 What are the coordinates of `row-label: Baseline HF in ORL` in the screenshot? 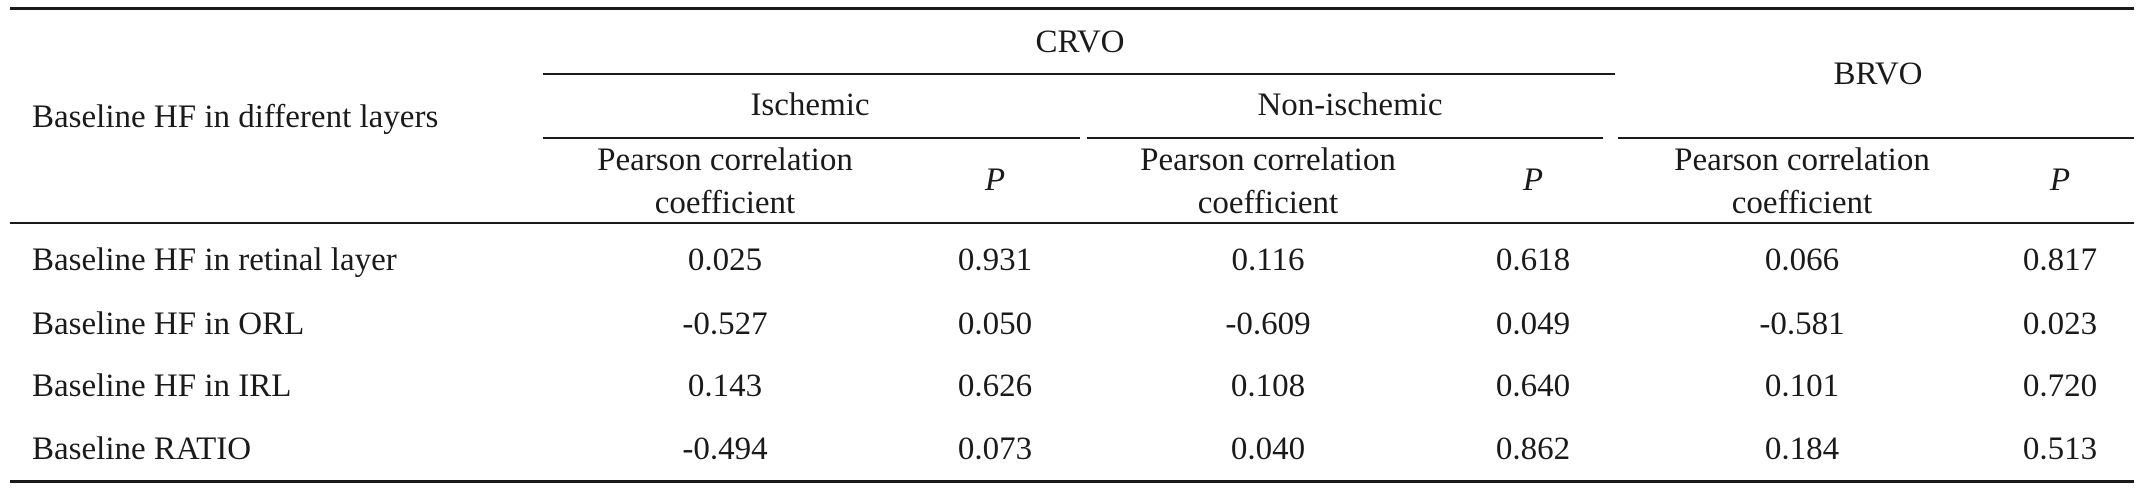 It's located at (168, 324).